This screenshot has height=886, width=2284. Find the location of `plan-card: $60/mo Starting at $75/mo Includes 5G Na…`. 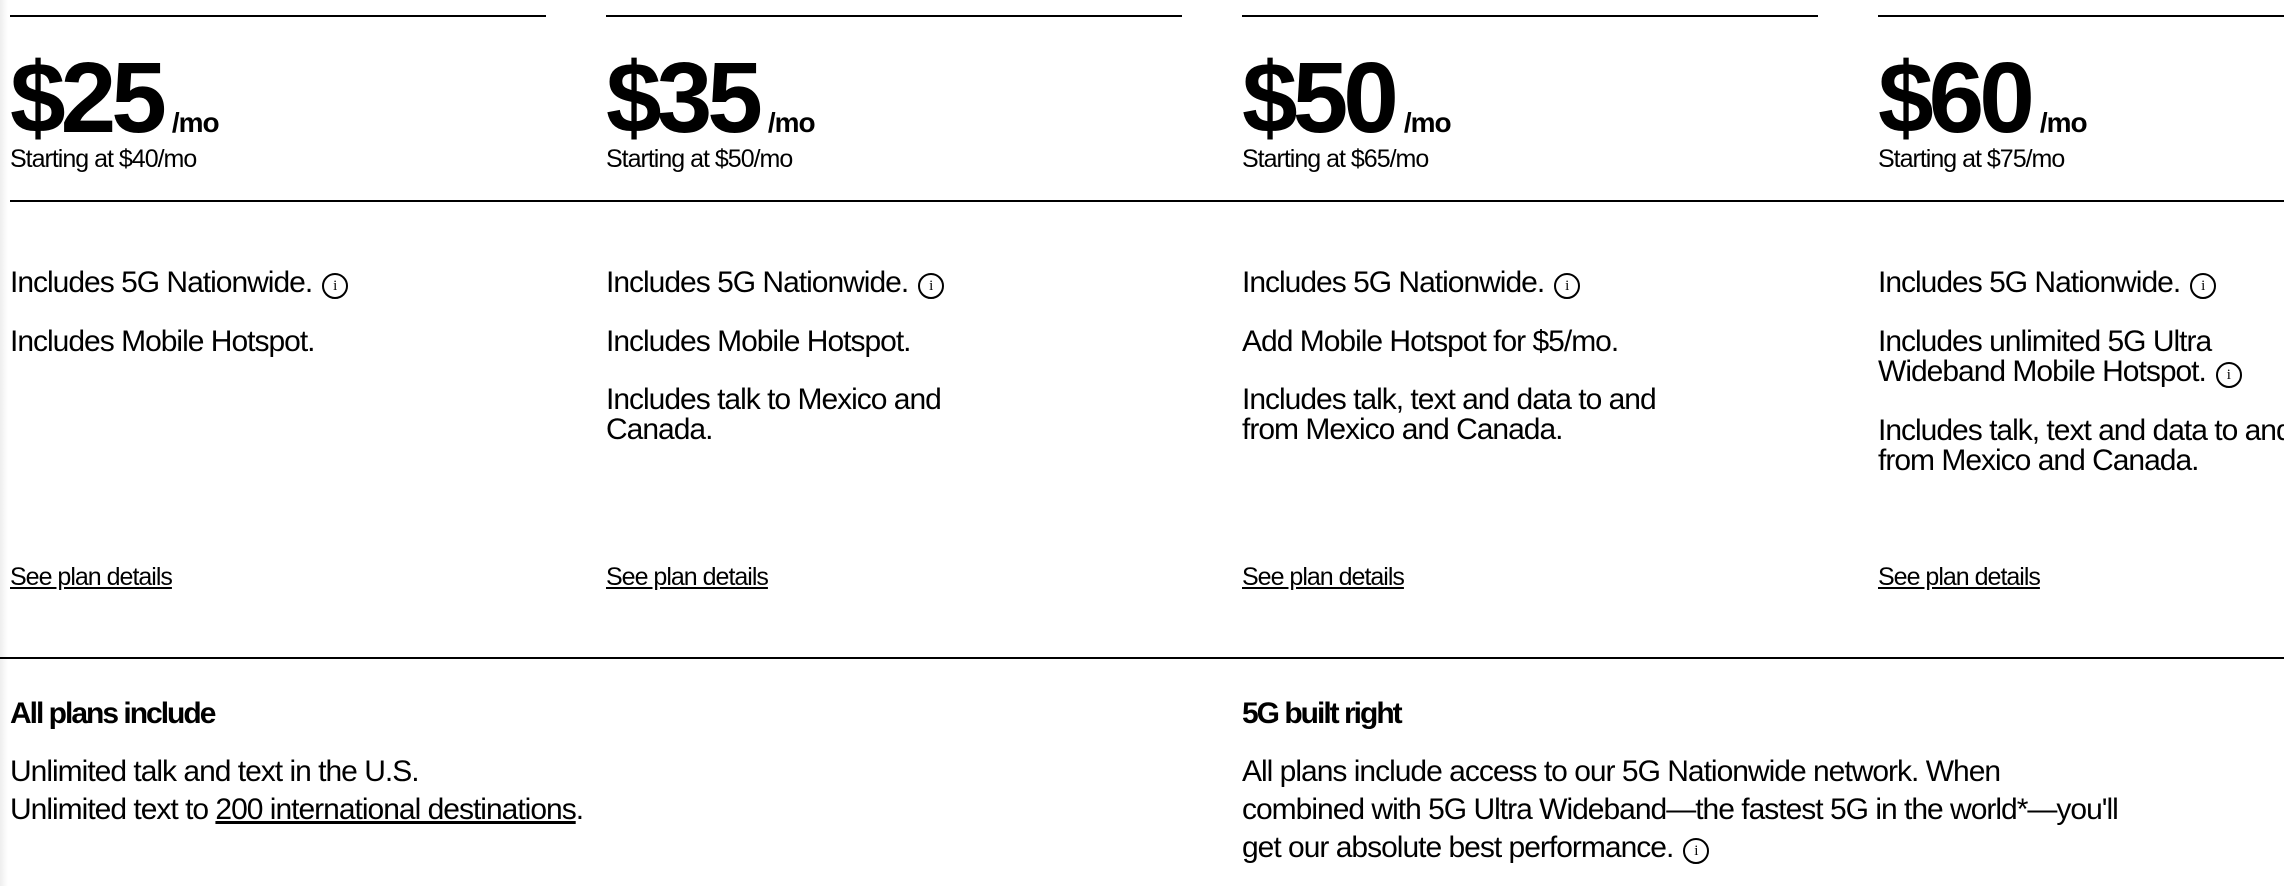

plan-card: $60/mo Starting at $75/mo Includes 5G Na… is located at coordinates (2081, 320).